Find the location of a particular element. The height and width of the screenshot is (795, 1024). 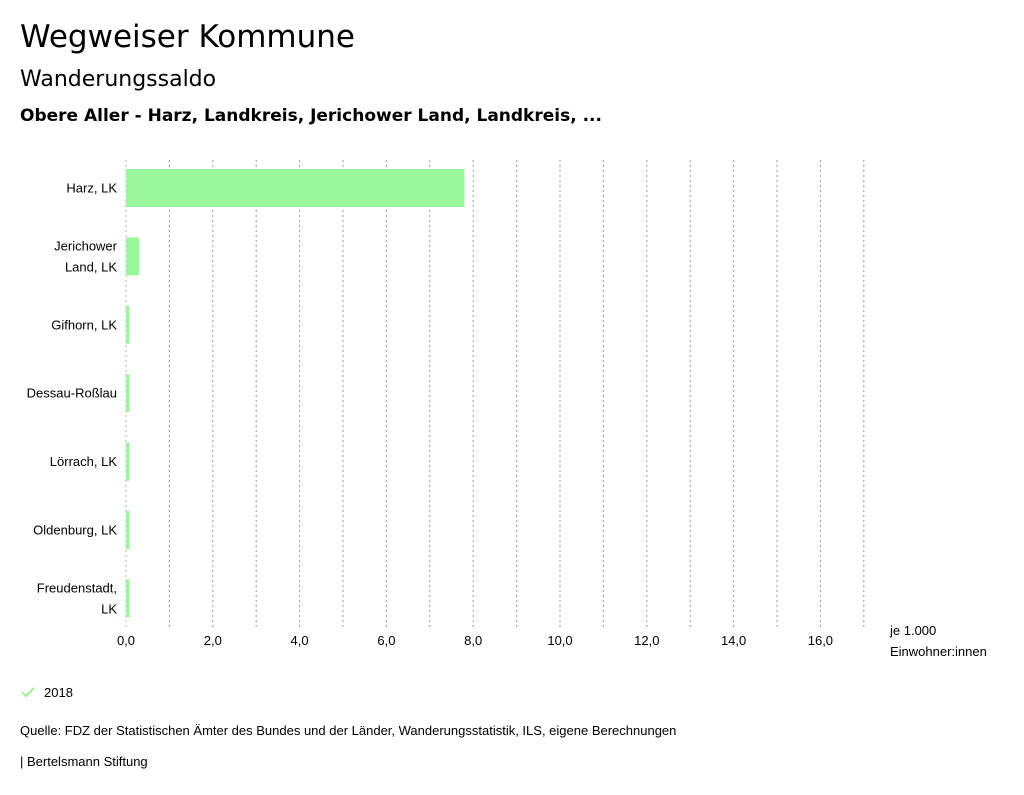

category-label: Freudenstadt, is located at coordinates (77, 587).